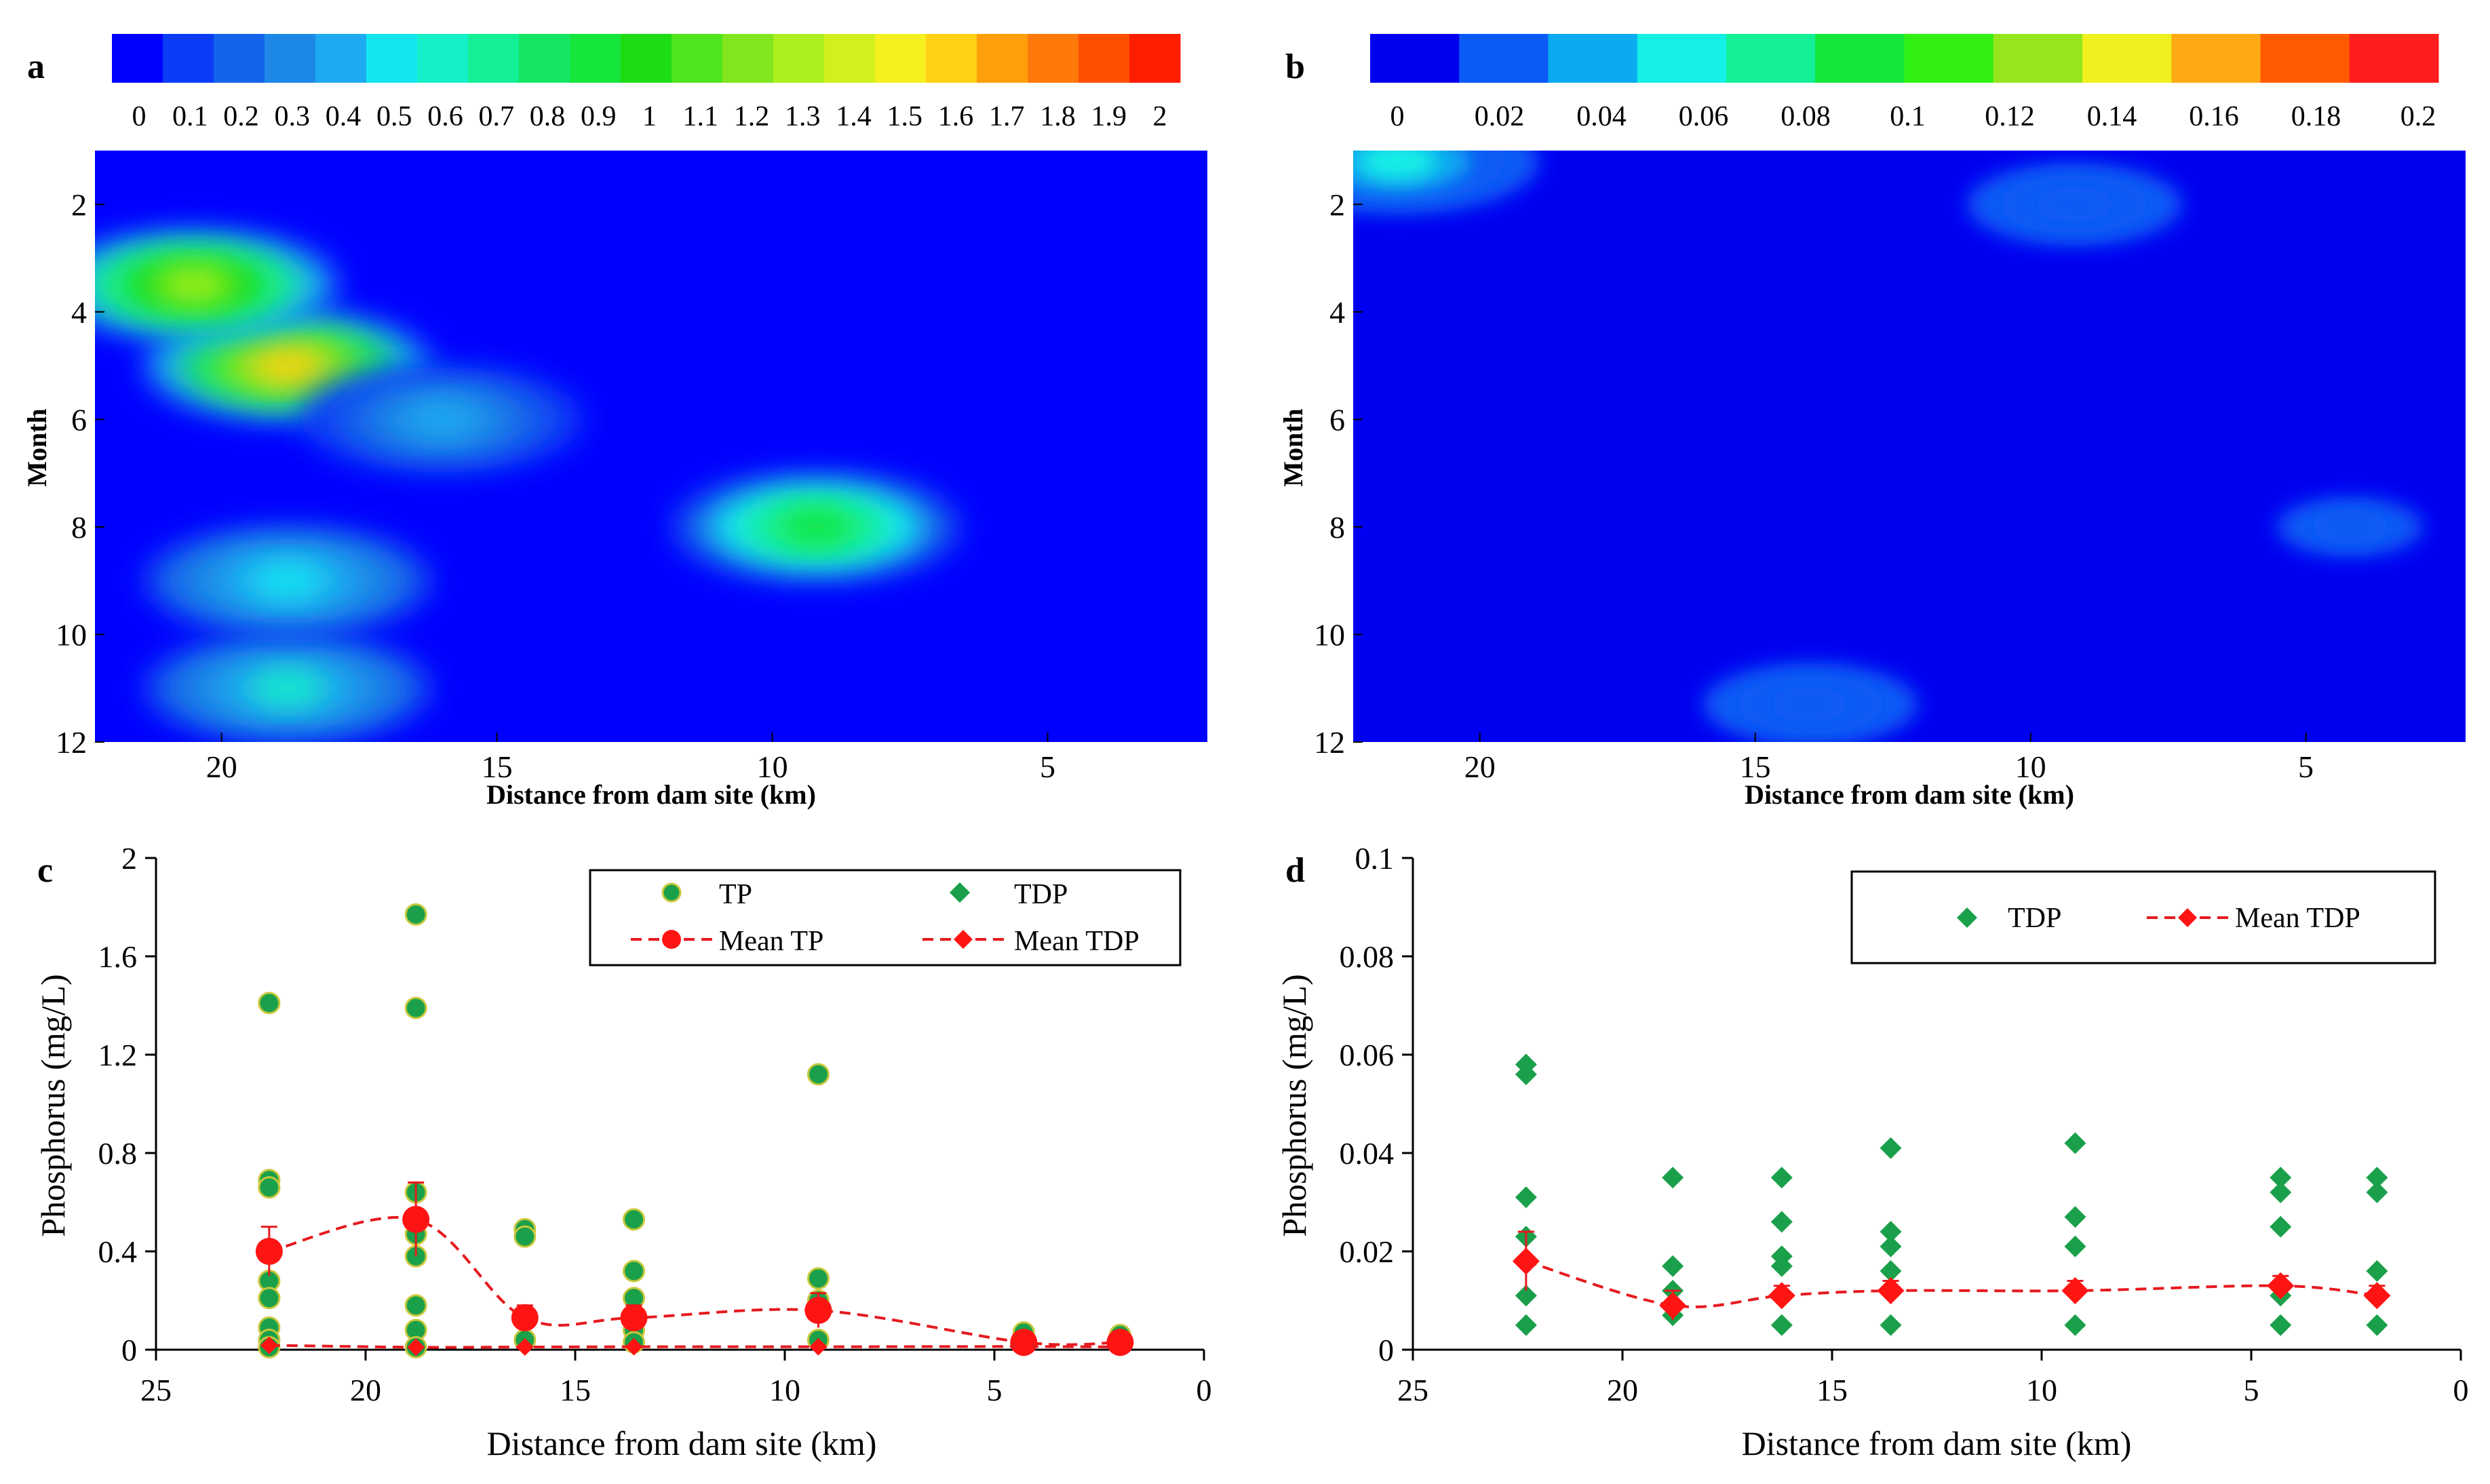 This screenshot has height=1484, width=2490. Describe the element at coordinates (1337, 204) in the screenshot. I see `heatmap-b-y-tick-0: 2` at that location.